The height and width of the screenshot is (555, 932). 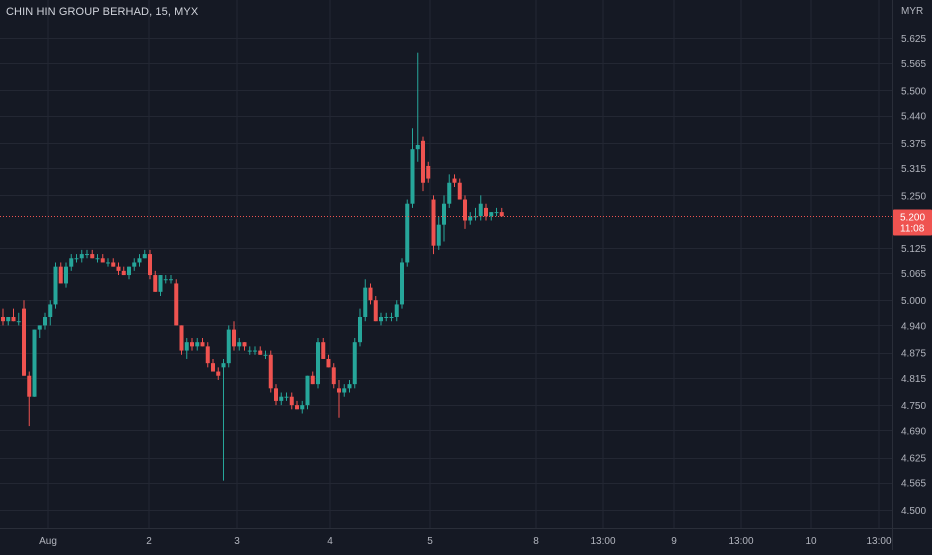 I want to click on price-tick-label: 5.250, so click(x=913, y=196).